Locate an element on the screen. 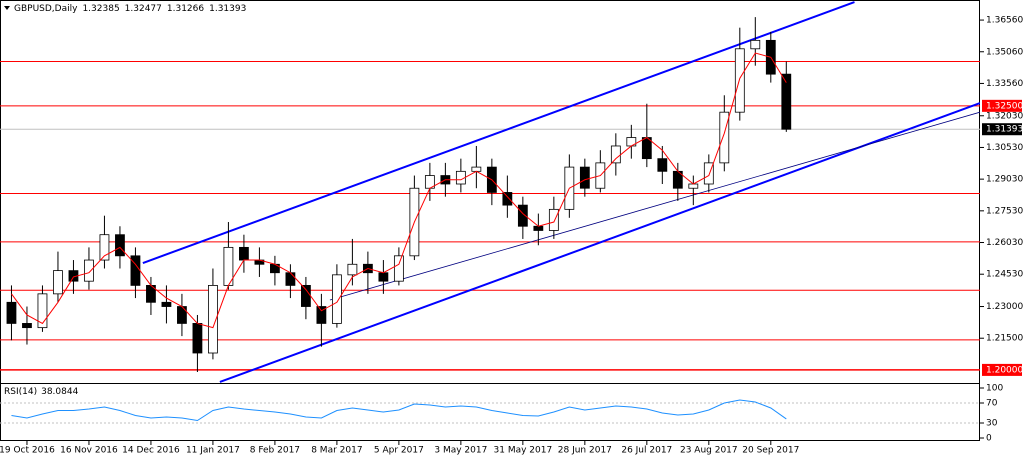  y-tick-label: 1.21500 is located at coordinates (1004, 339).